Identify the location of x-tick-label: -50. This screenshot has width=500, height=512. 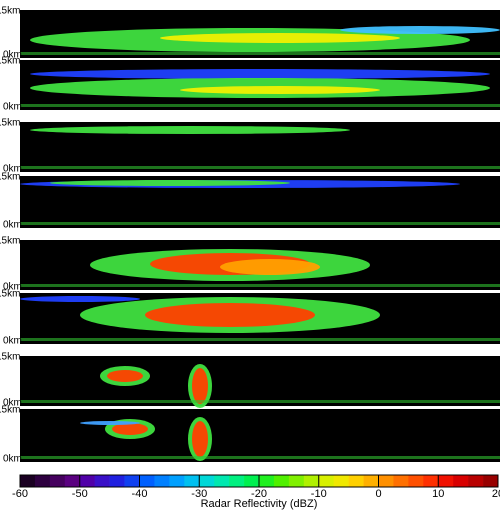
(80, 494).